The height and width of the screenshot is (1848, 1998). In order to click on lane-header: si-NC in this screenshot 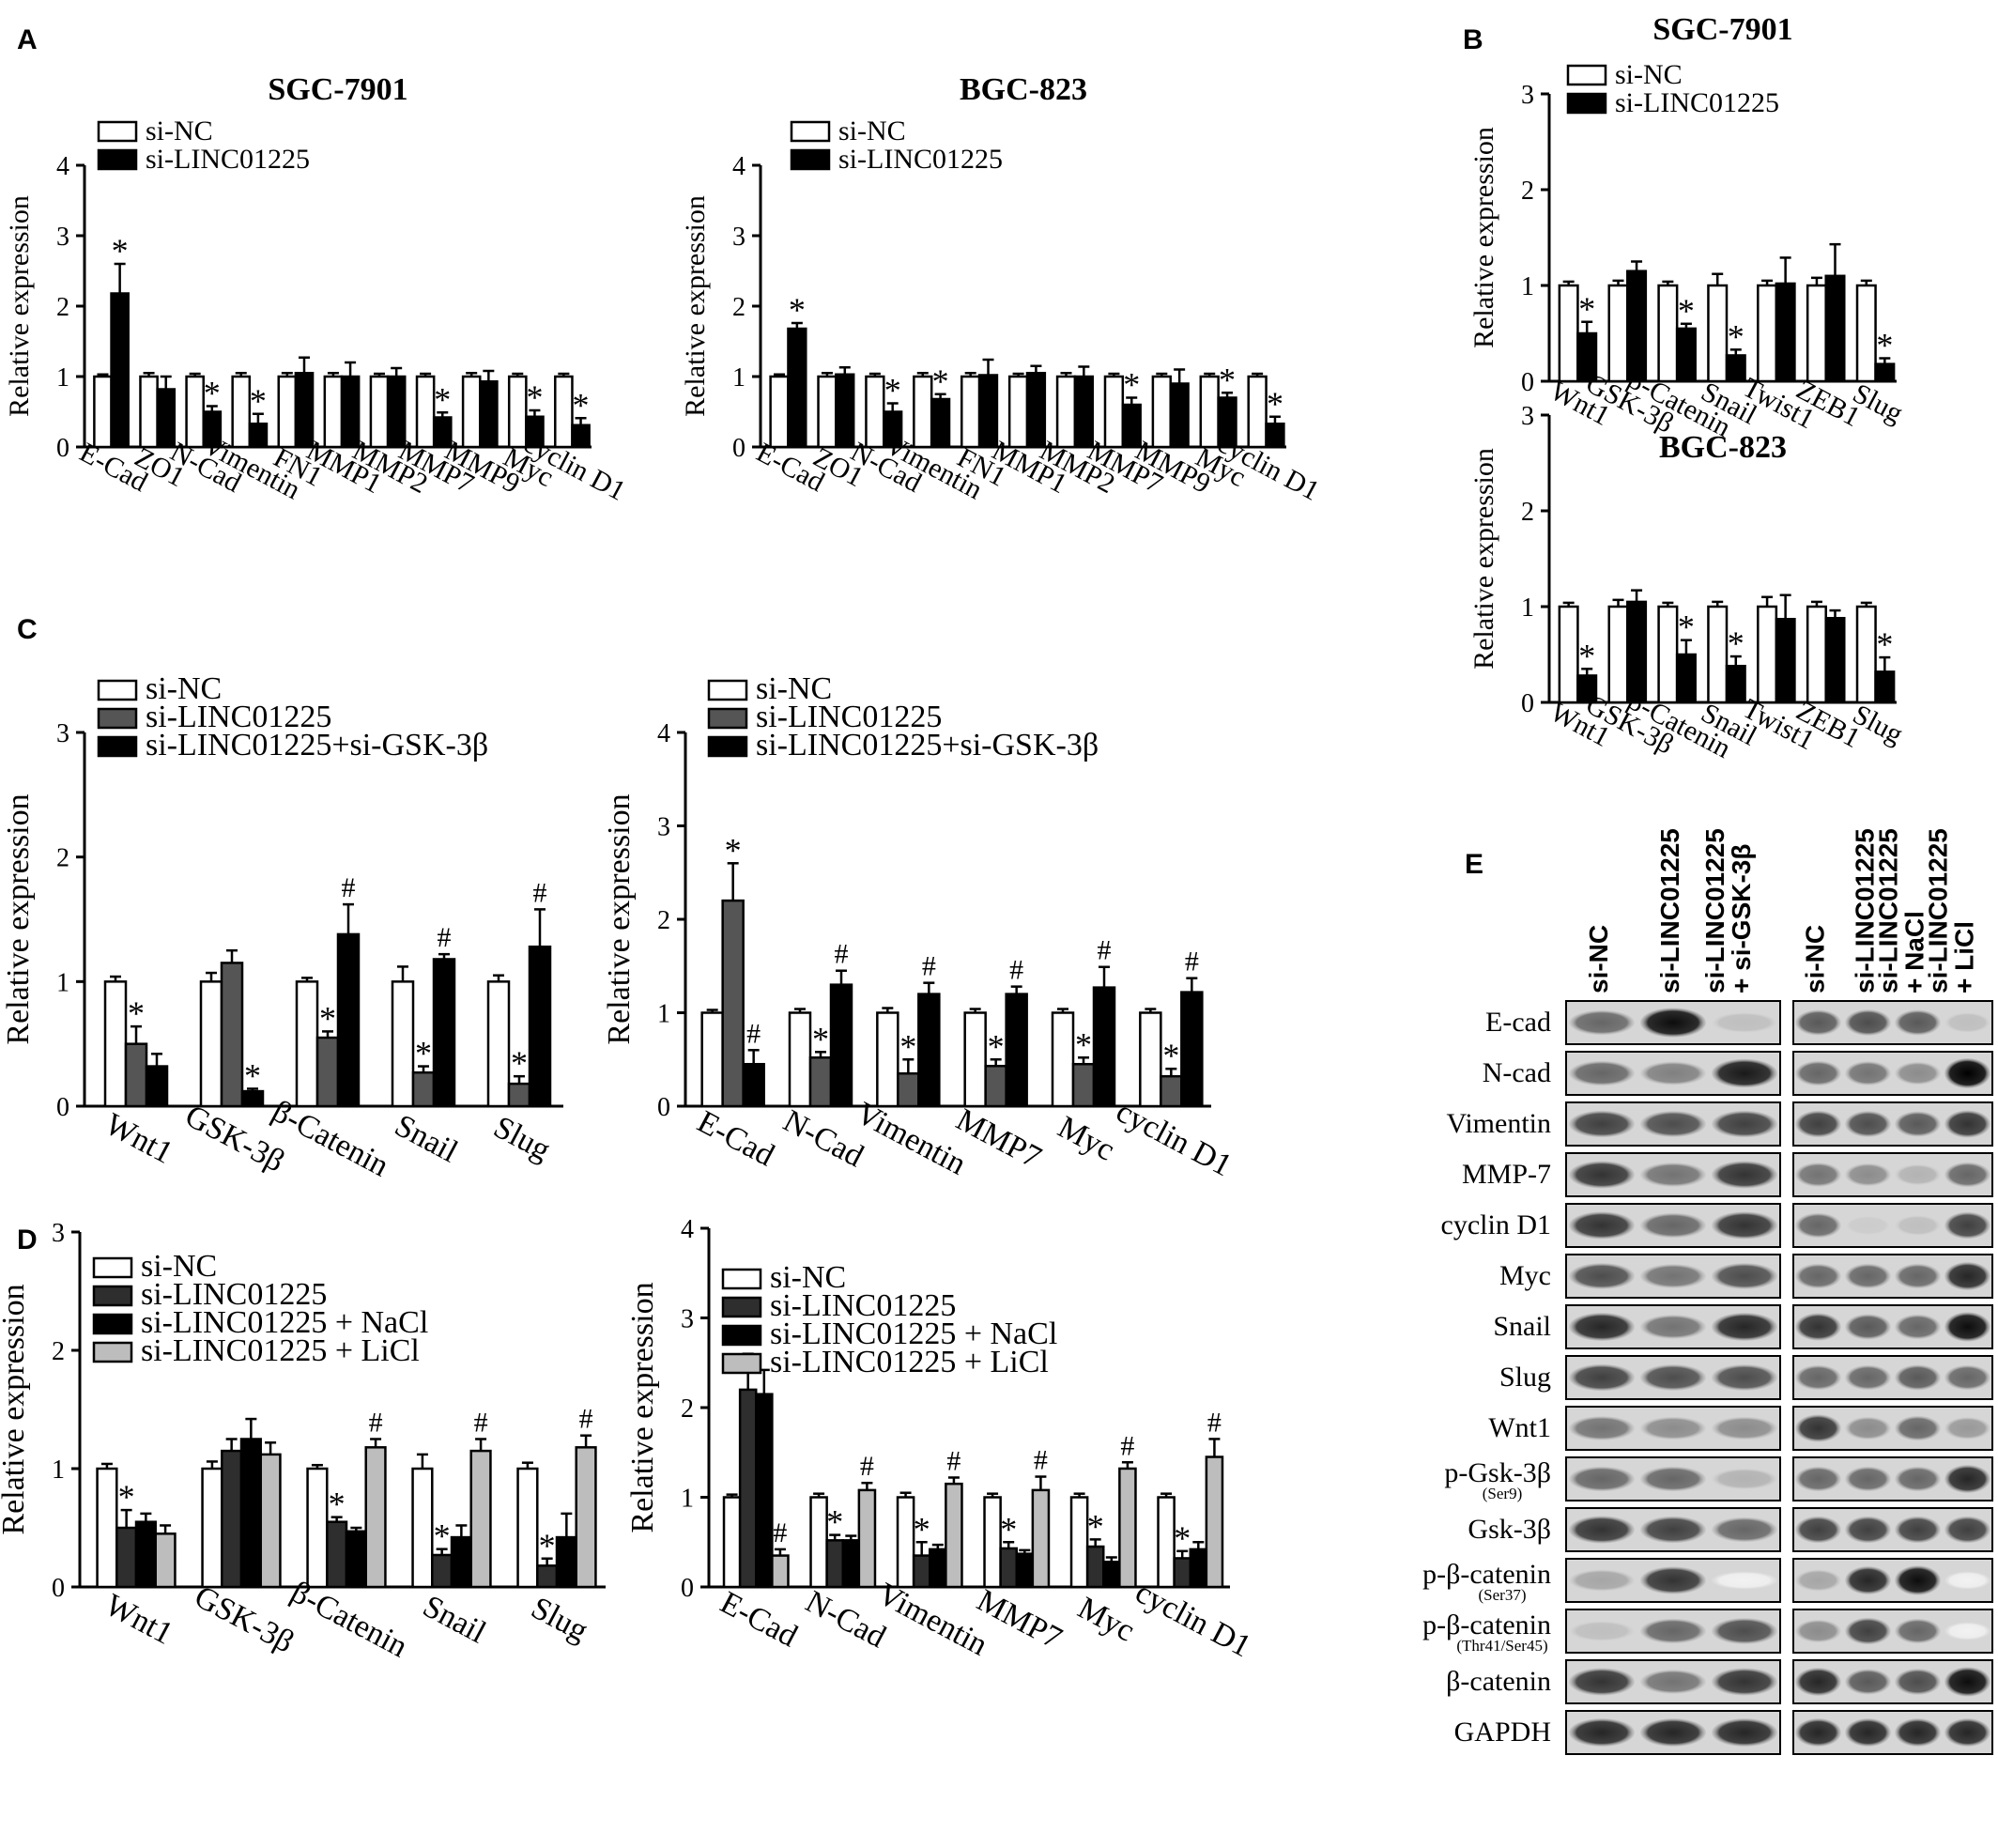, I will do `click(1598, 959)`.